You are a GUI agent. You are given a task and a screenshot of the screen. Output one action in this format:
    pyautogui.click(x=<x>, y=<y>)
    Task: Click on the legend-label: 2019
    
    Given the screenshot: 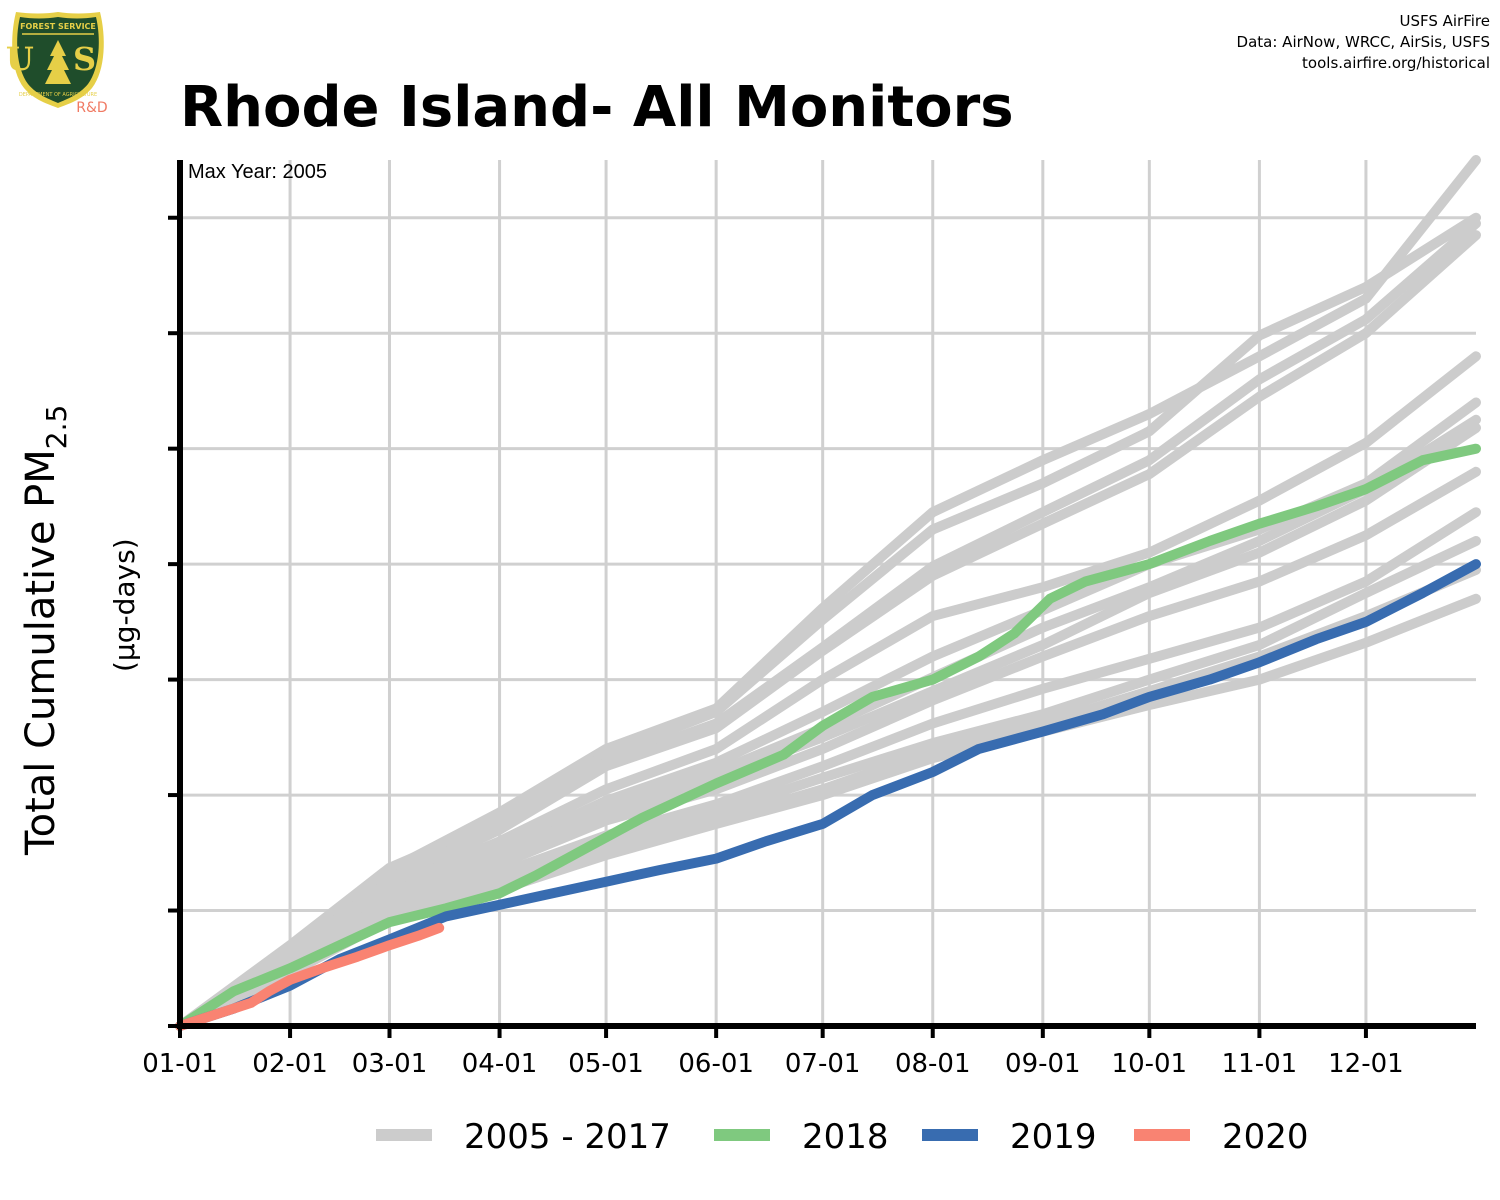 What is the action you would take?
    pyautogui.click(x=1053, y=1137)
    